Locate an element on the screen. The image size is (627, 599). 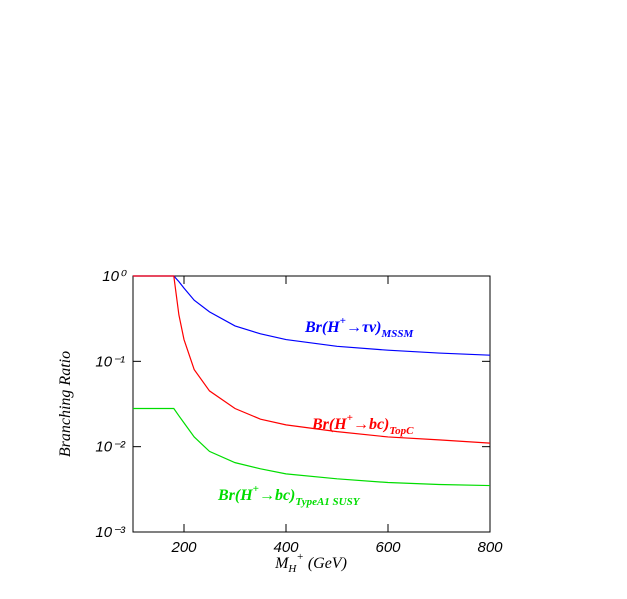
annotation-sub: MSSM is located at coordinates (397, 334).